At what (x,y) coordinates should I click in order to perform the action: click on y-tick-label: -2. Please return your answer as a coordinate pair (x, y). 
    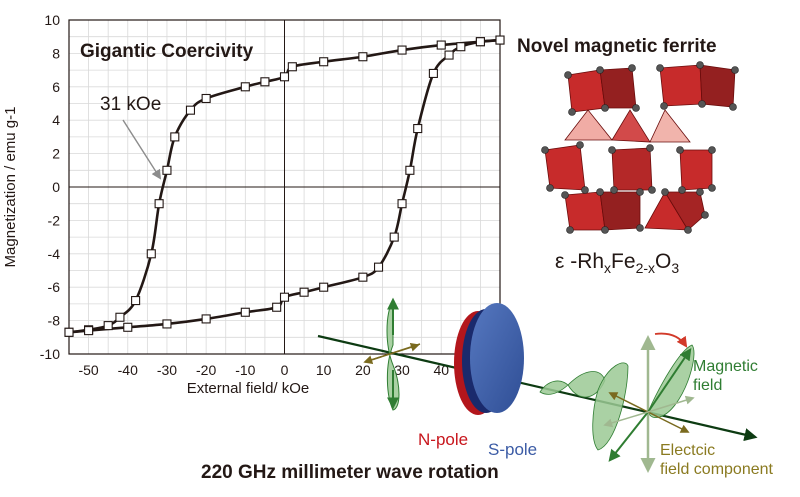
    Looking at the image, I should click on (54, 220).